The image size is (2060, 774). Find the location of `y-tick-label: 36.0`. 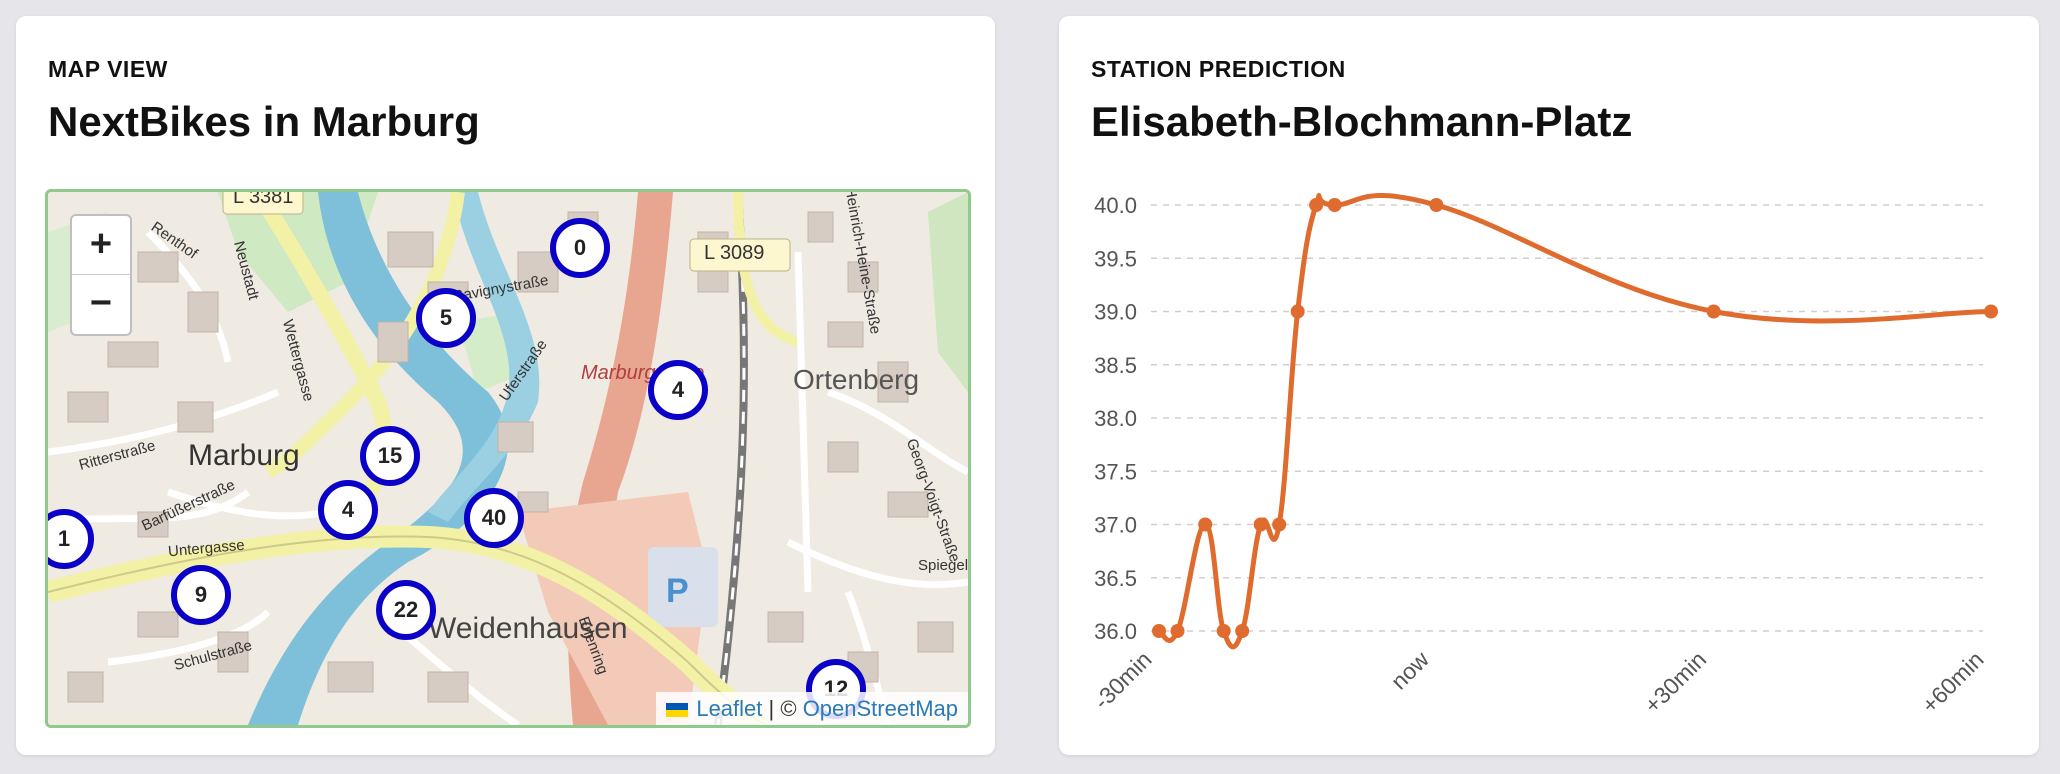

y-tick-label: 36.0 is located at coordinates (1115, 631).